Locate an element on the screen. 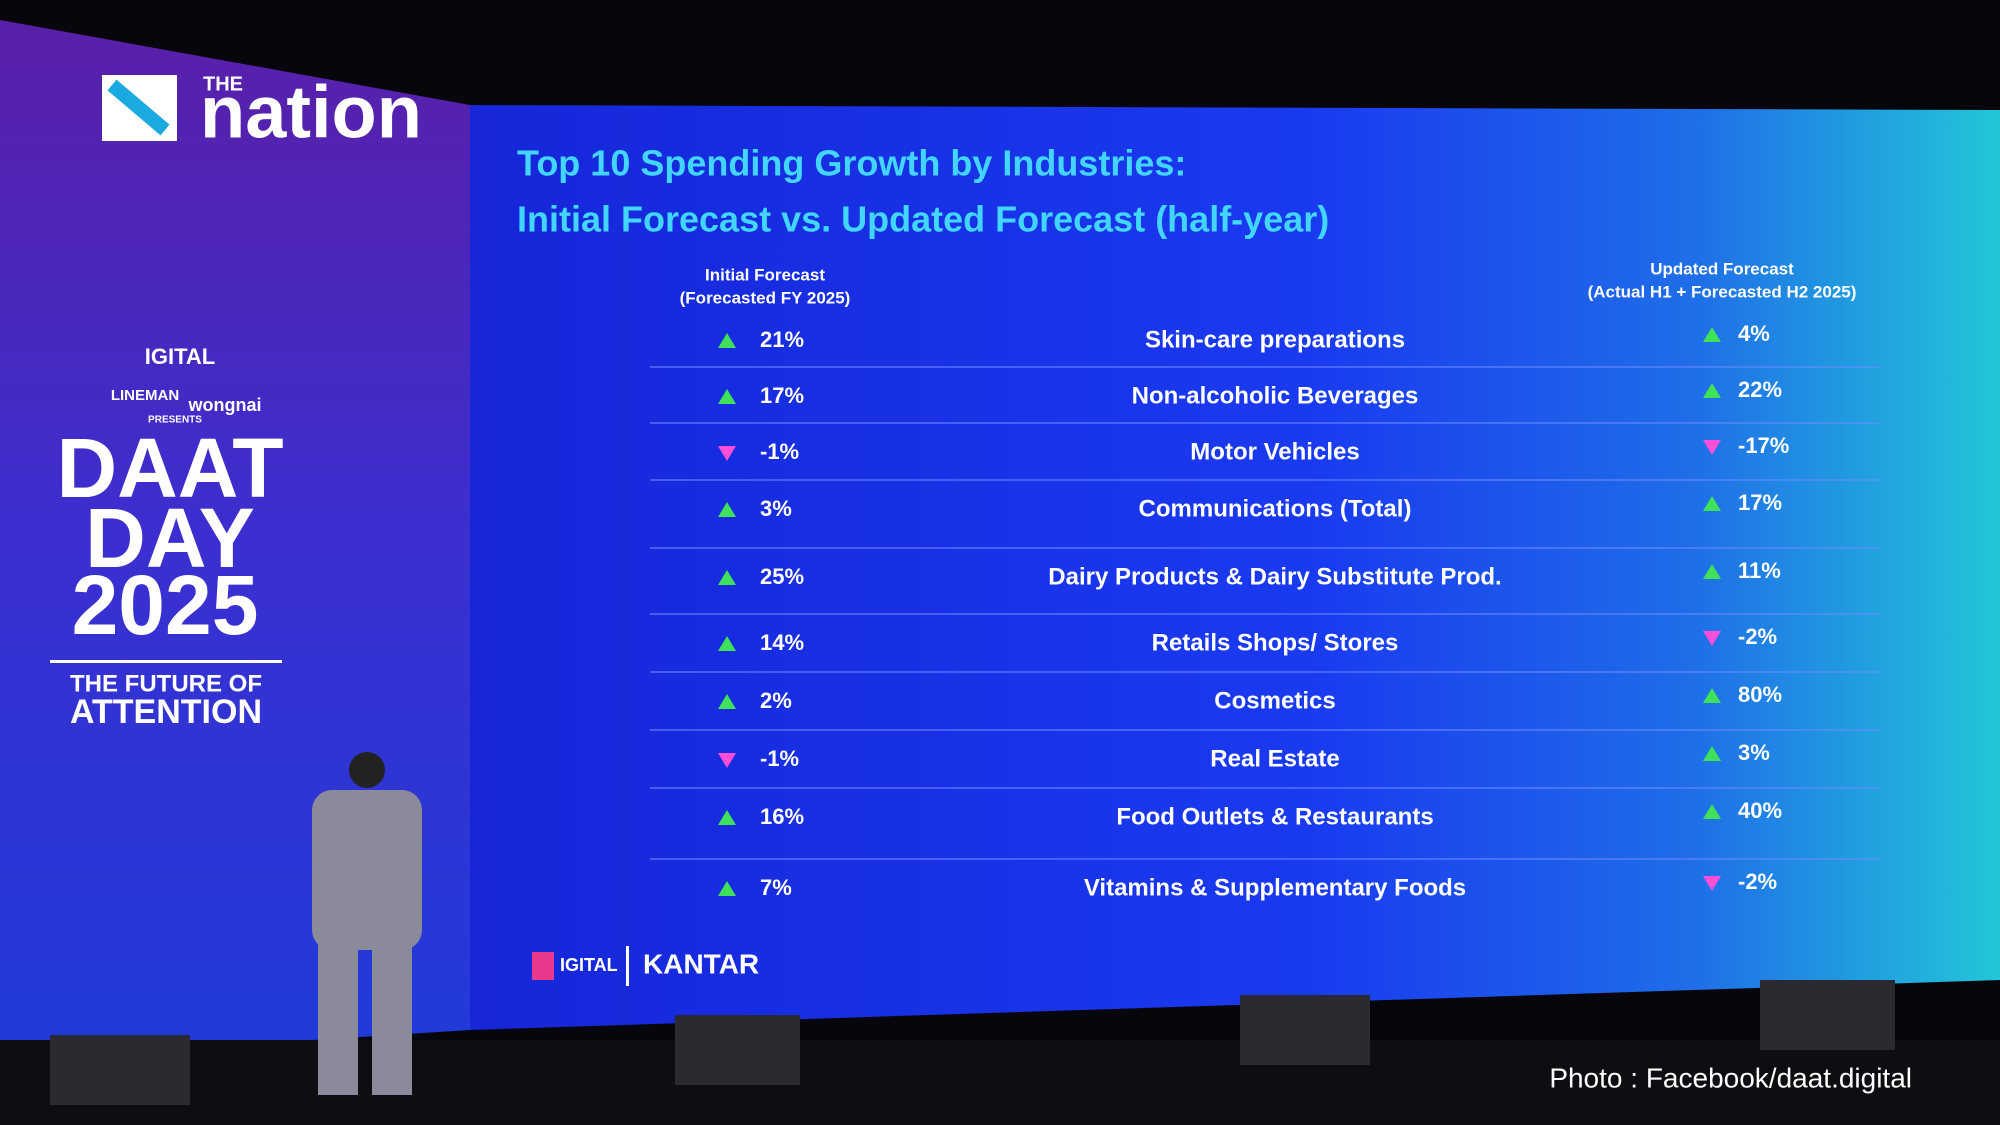 This screenshot has height=1125, width=2000. column-header: Updated Forecast is located at coordinates (1722, 268).